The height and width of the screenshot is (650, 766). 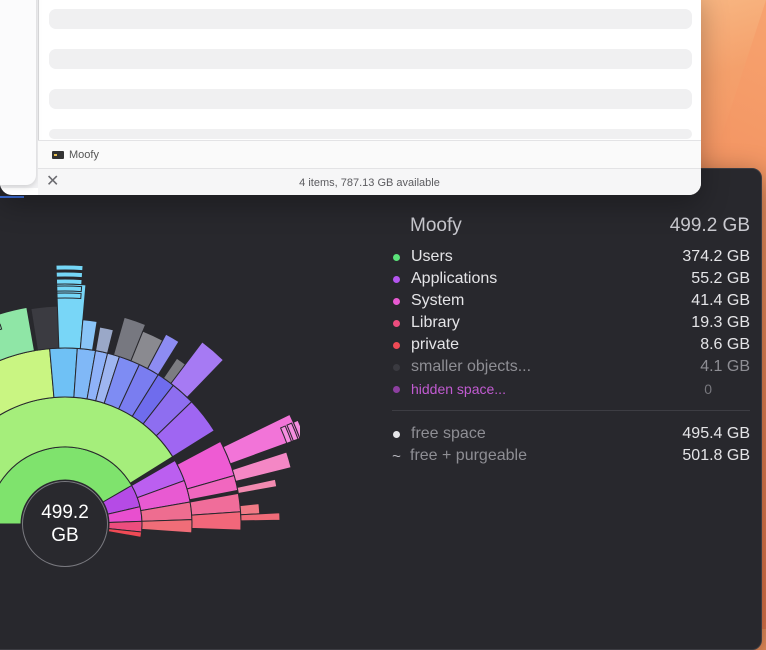 What do you see at coordinates (396, 279) in the screenshot?
I see `applications-dot-icon` at bounding box center [396, 279].